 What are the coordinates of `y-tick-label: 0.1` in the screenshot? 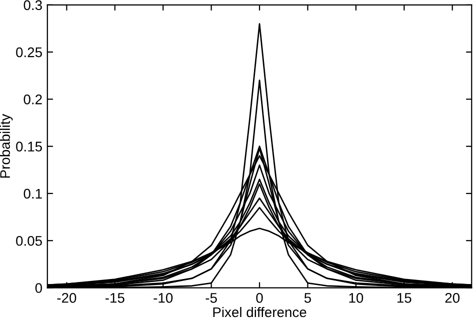 It's located at (33, 193).